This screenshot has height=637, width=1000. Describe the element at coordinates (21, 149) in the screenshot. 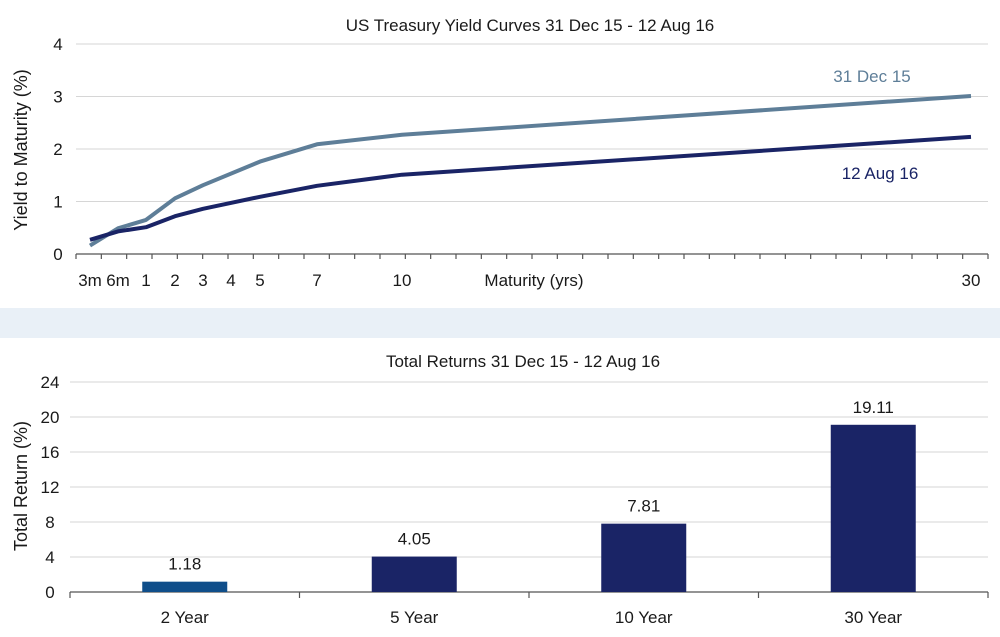

I see `yield-chart-ylabel: Yield to Maturity (%)` at that location.